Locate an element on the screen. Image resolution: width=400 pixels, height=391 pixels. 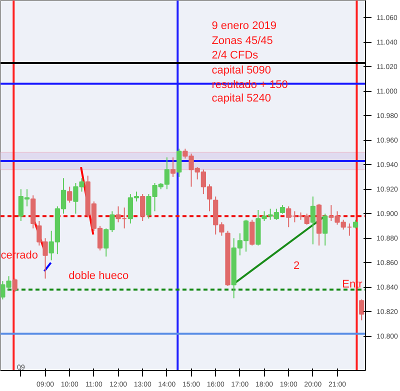
annotation: Zonas 45/45 is located at coordinates (242, 40).